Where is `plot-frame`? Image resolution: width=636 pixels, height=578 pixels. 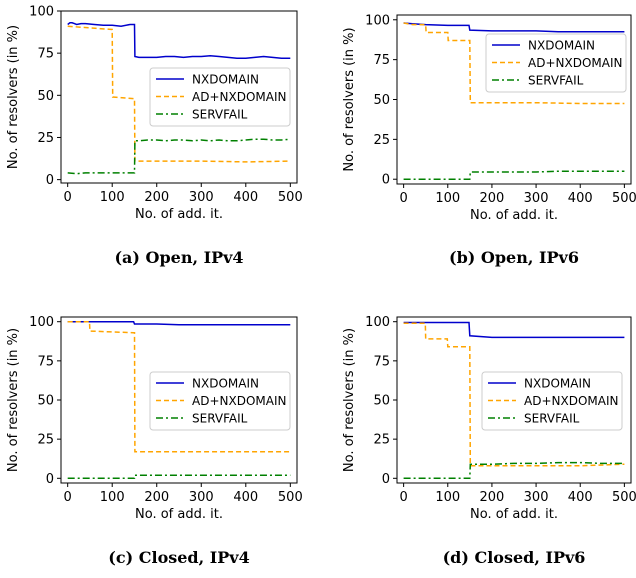
plot-frame is located at coordinates (179, 97).